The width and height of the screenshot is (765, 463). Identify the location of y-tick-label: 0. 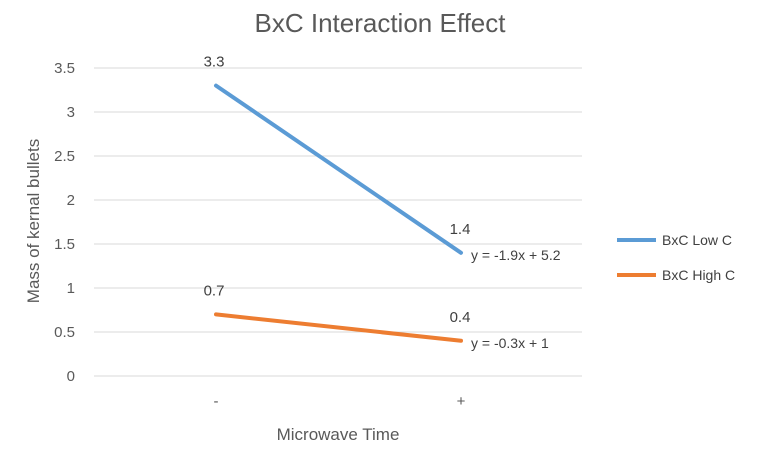
(71, 376).